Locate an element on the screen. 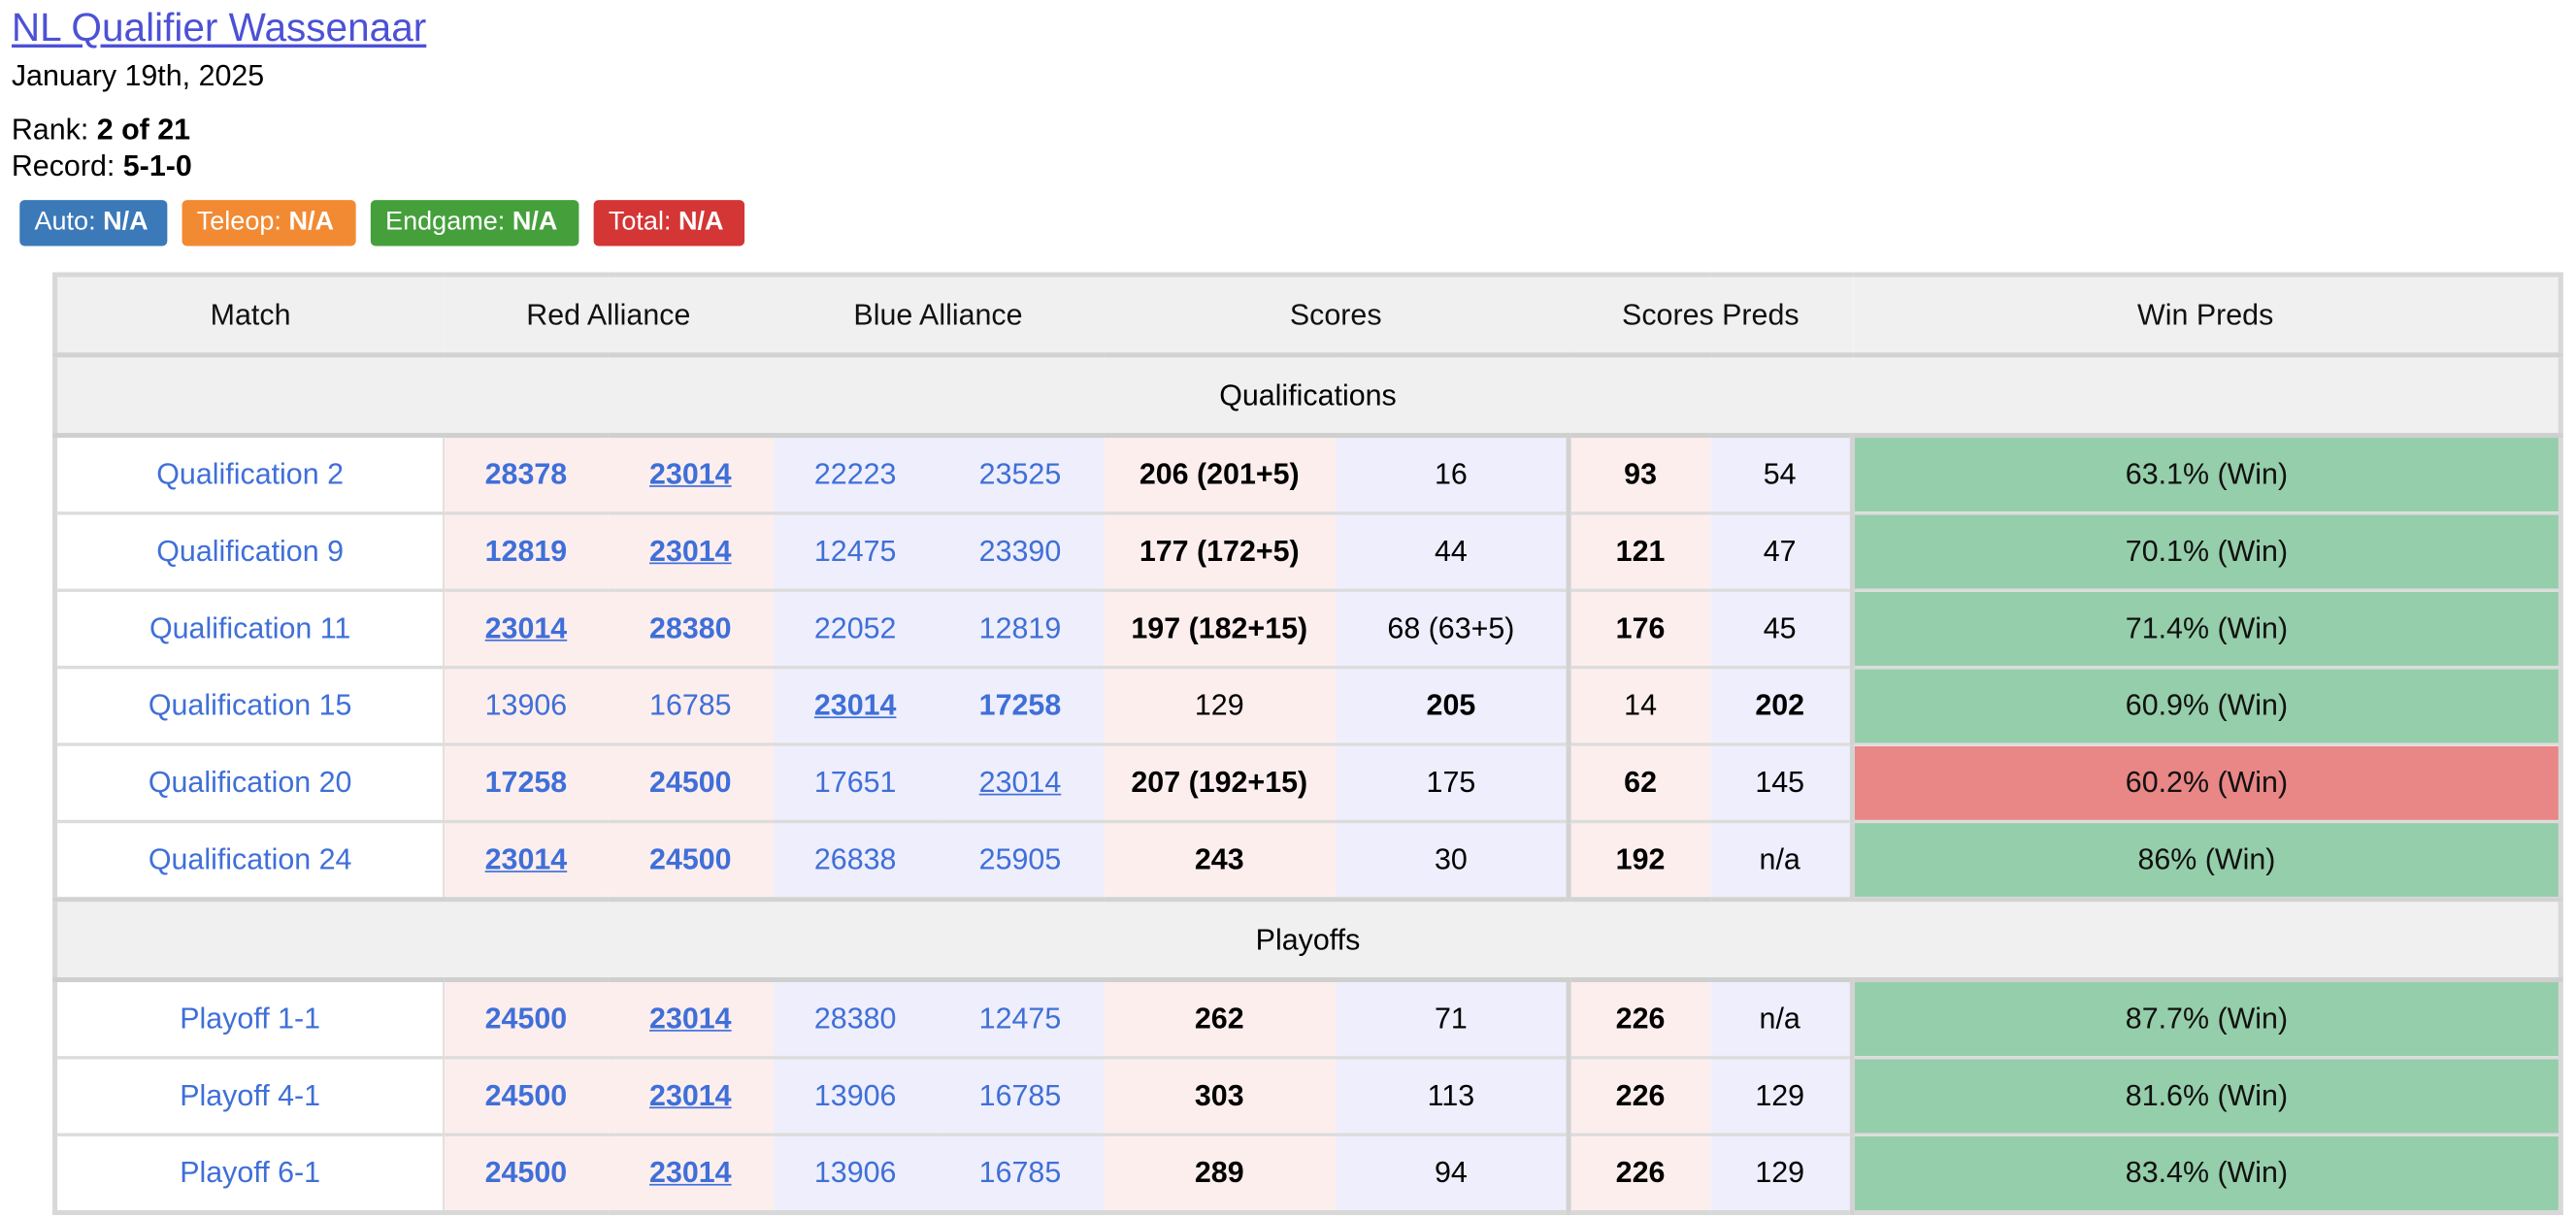  stat-badge-label: Total: is located at coordinates (643, 223).